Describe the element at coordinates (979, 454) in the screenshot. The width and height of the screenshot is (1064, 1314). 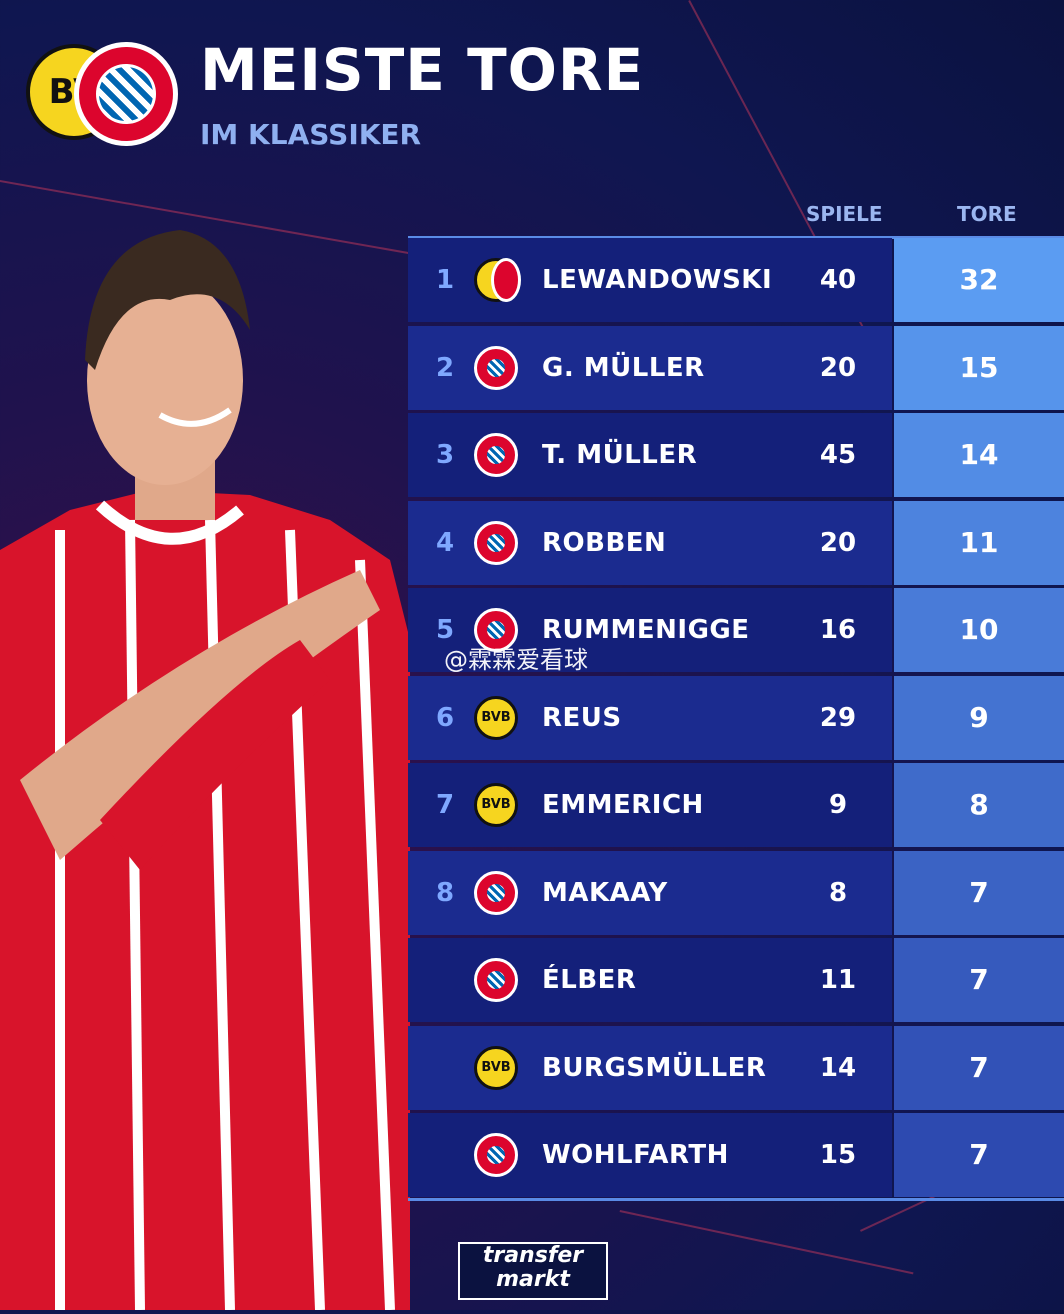
I see `tore-value: 14` at that location.